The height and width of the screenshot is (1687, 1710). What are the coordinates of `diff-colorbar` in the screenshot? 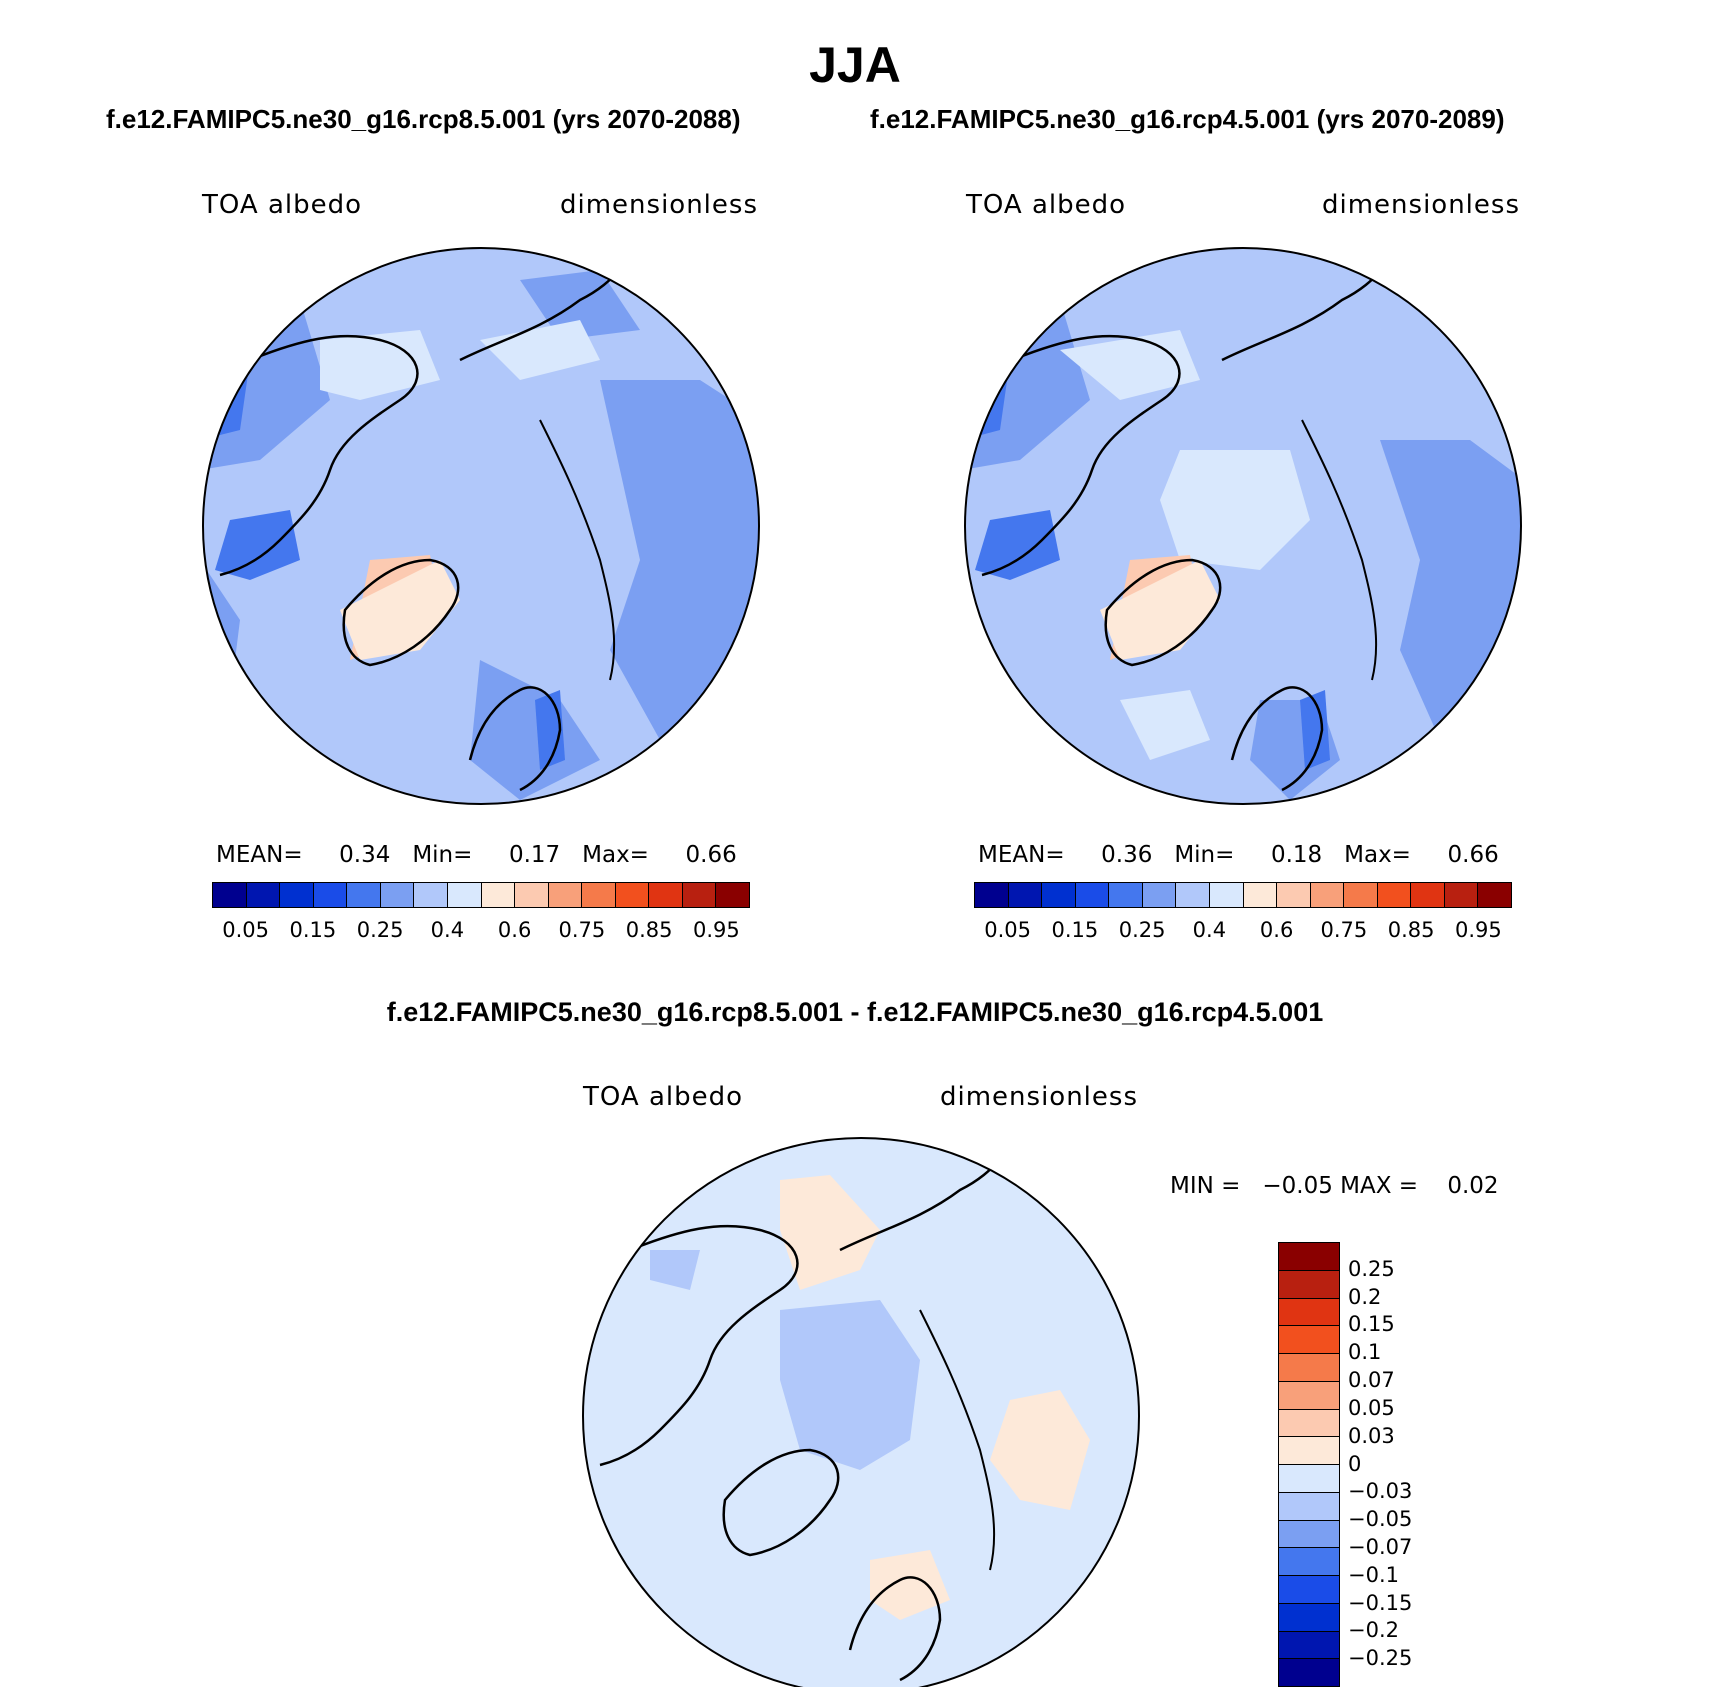 It's located at (1309, 1464).